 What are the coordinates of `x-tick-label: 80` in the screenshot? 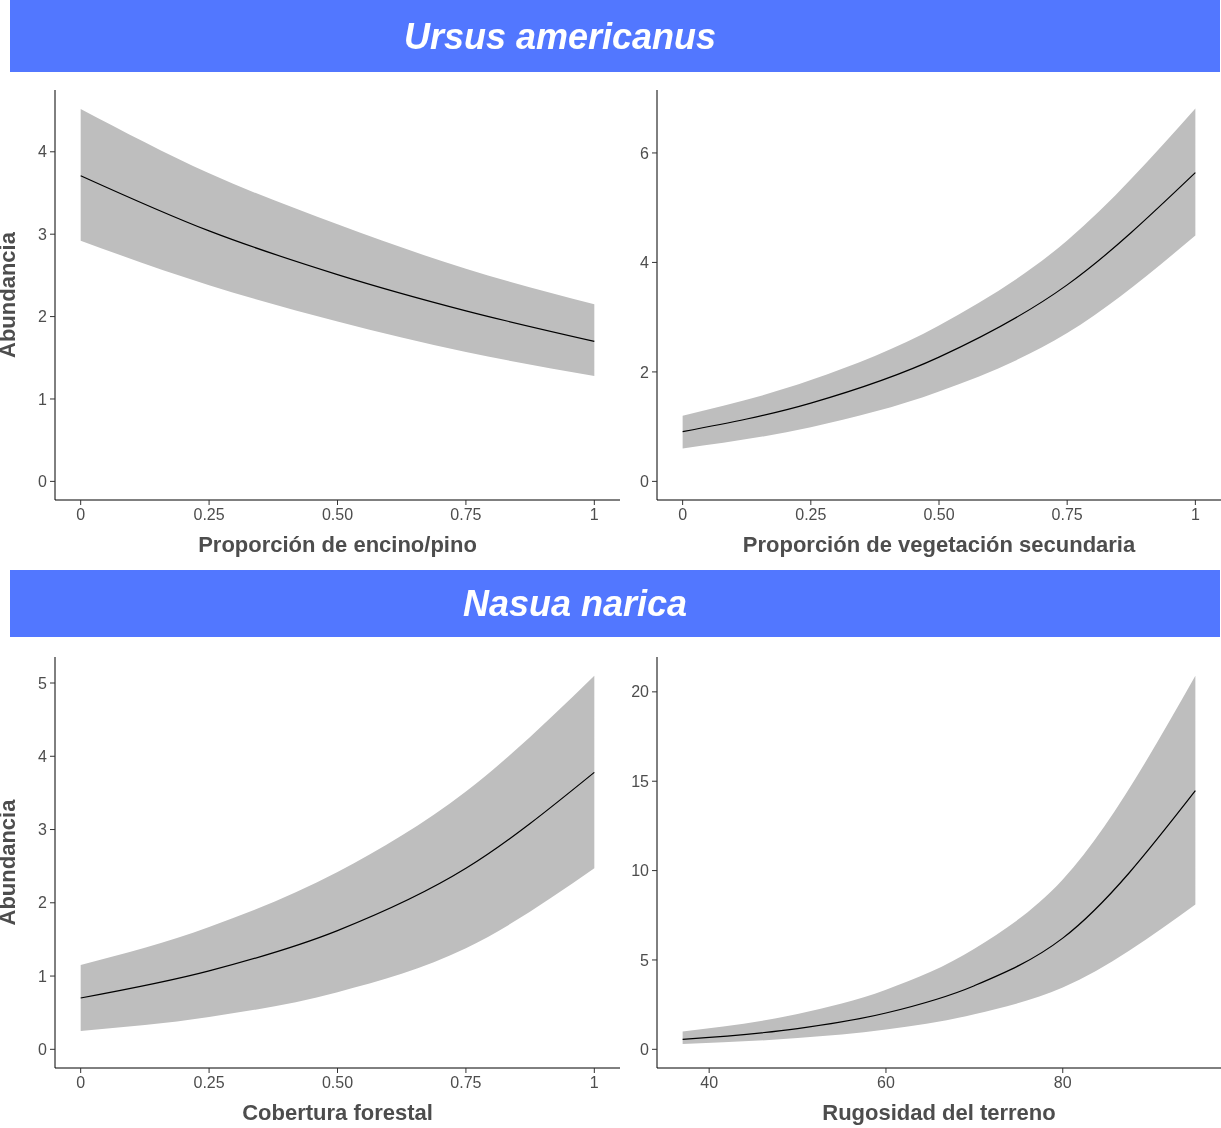 It's located at (1062, 1082).